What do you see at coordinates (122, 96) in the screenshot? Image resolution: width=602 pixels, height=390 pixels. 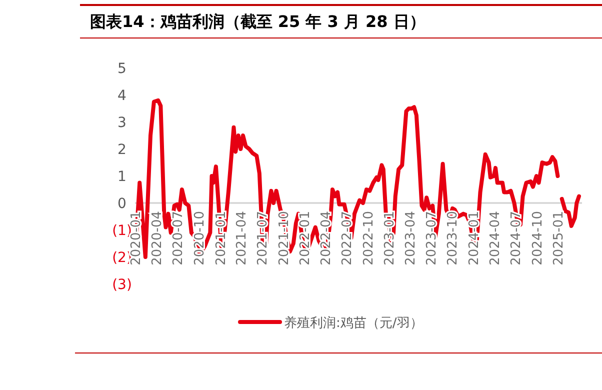 I see `y-tick-label: 4` at bounding box center [122, 96].